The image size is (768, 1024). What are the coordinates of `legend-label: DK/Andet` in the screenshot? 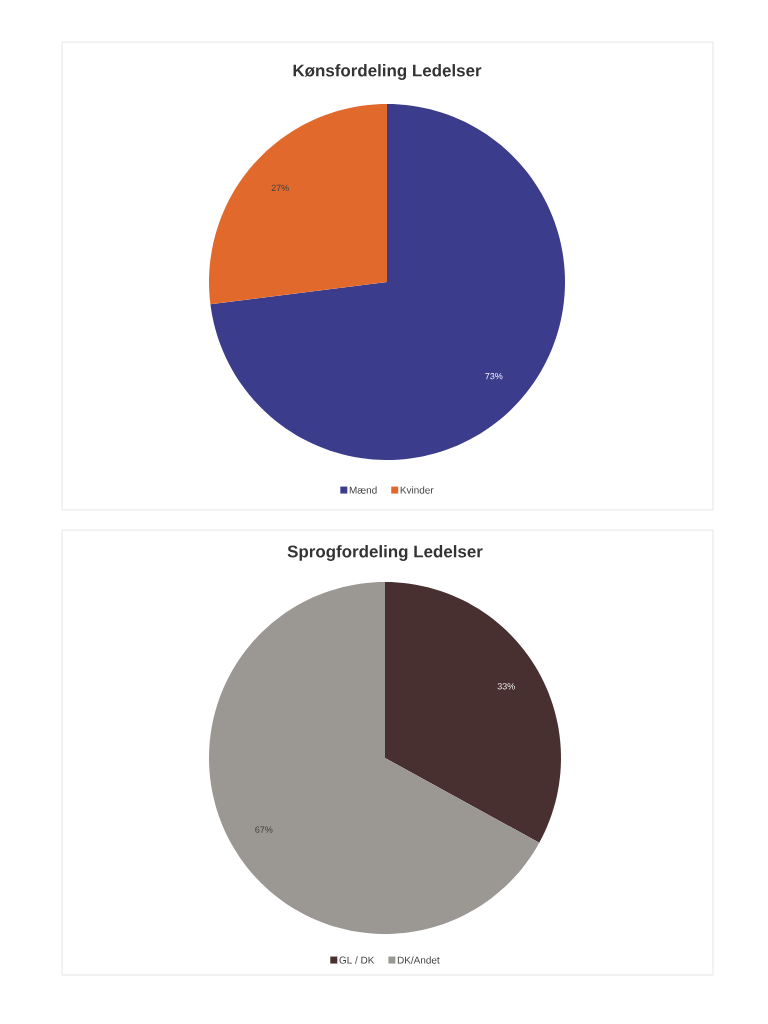 It's located at (418, 960).